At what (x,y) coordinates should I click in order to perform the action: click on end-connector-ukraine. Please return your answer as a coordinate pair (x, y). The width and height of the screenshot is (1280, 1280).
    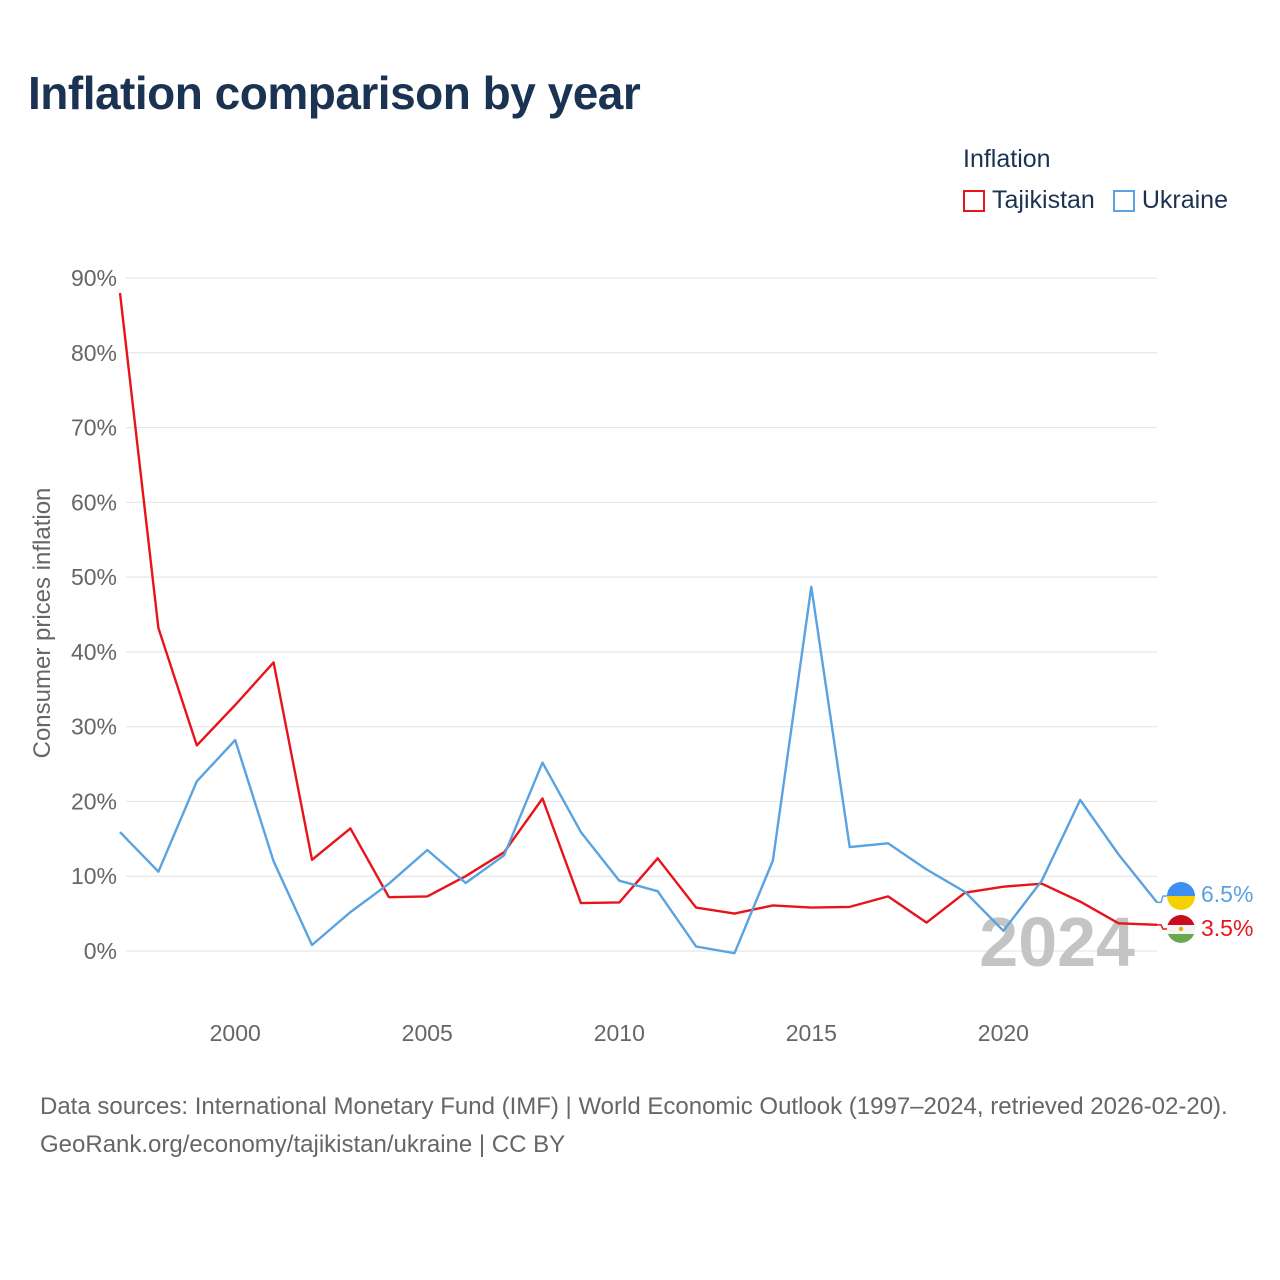
    Looking at the image, I should click on (1162, 899).